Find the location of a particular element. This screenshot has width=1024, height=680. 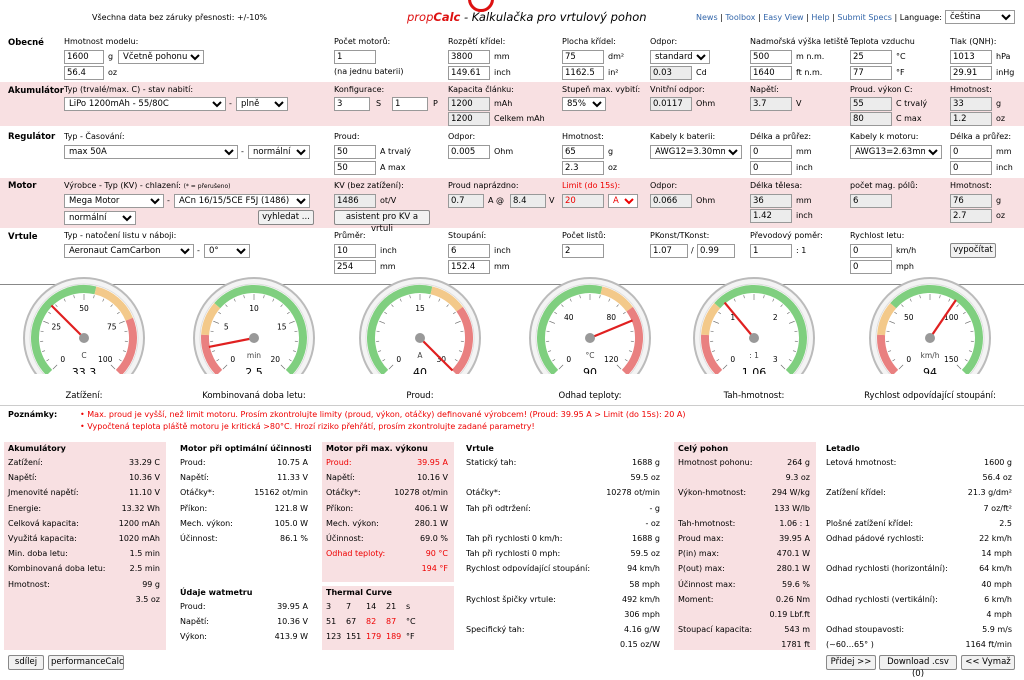

mot-cable-len1-input is located at coordinates (971, 152).